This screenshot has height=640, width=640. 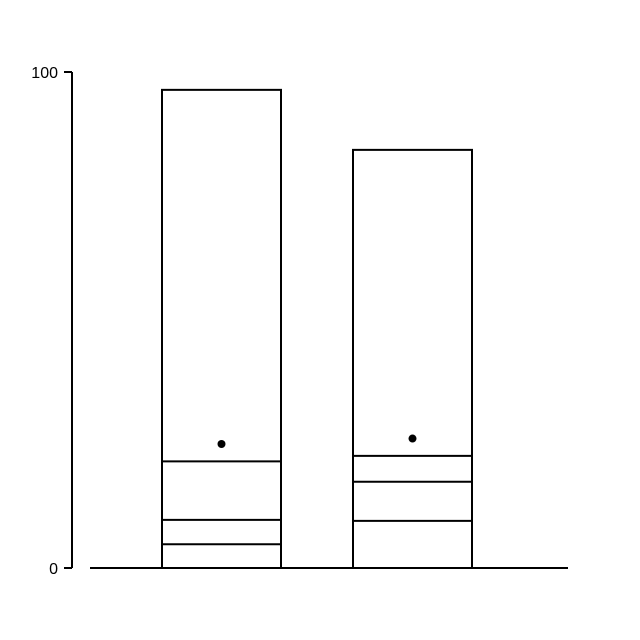 What do you see at coordinates (44, 73) in the screenshot?
I see `y-tick-label: 100` at bounding box center [44, 73].